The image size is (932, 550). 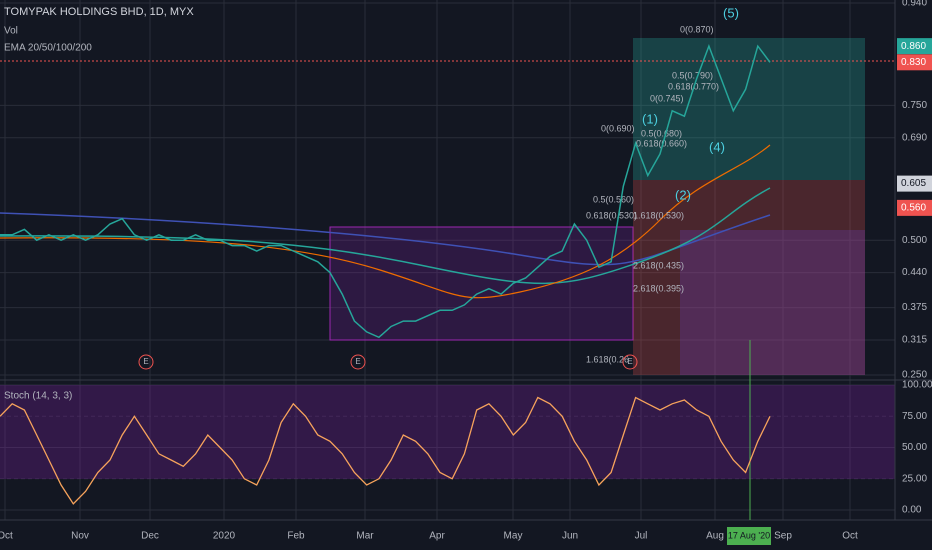 What do you see at coordinates (607, 359) in the screenshot?
I see `fib-label: 1.618(0.26` at bounding box center [607, 359].